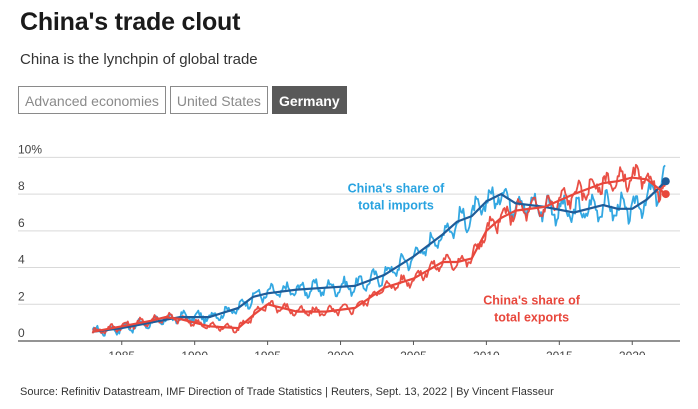 This screenshot has width=698, height=409. Describe the element at coordinates (486, 352) in the screenshot. I see `x-tick-label: 2010` at that location.